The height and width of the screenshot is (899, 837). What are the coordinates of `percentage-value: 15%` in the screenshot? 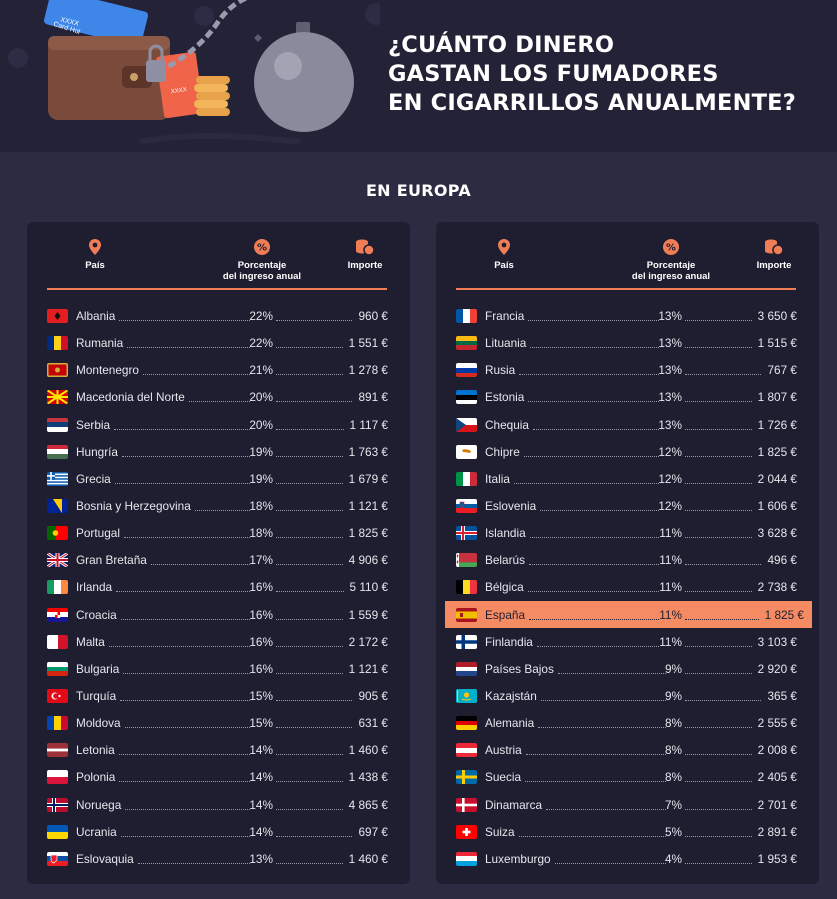 It's located at (261, 723).